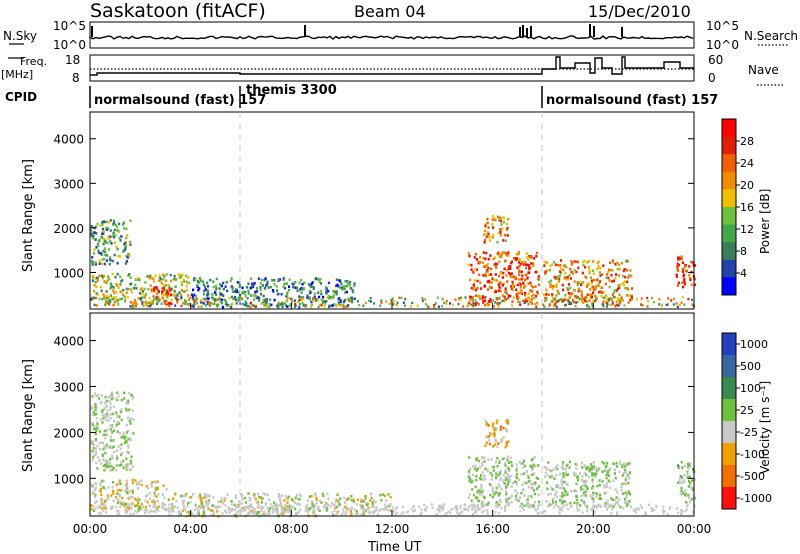 The width and height of the screenshot is (800, 554). Describe the element at coordinates (712, 78) in the screenshot. I see `nave-tick-low: 0` at that location.